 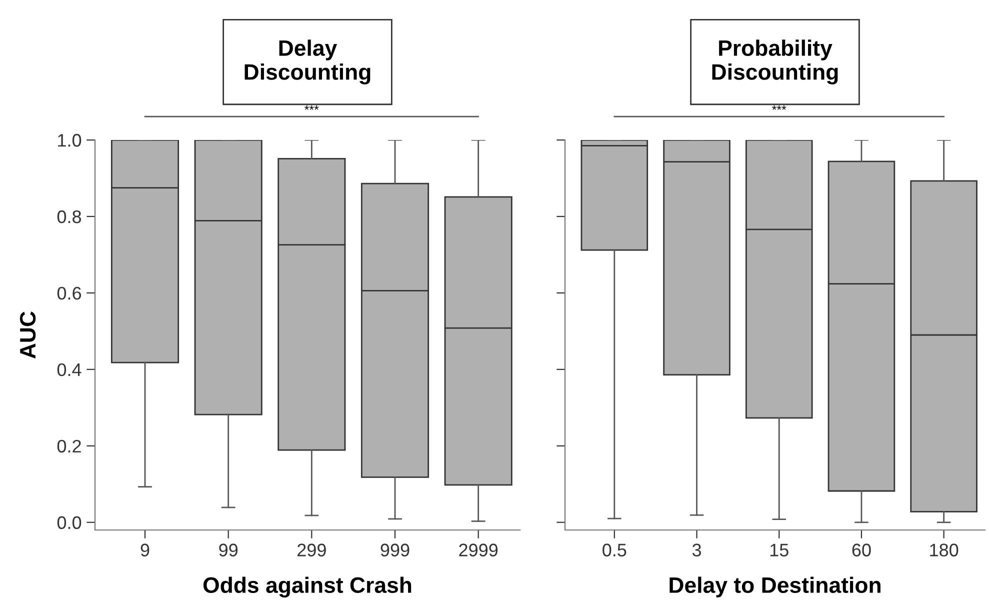 What do you see at coordinates (696, 550) in the screenshot?
I see `x-tick-label: 3` at bounding box center [696, 550].